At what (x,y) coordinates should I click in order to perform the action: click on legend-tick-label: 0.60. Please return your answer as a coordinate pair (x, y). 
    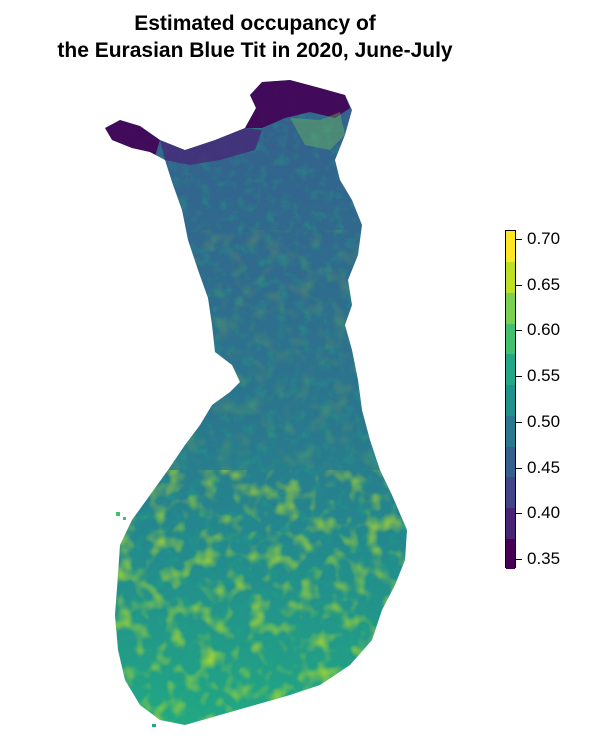
    Looking at the image, I should click on (544, 330).